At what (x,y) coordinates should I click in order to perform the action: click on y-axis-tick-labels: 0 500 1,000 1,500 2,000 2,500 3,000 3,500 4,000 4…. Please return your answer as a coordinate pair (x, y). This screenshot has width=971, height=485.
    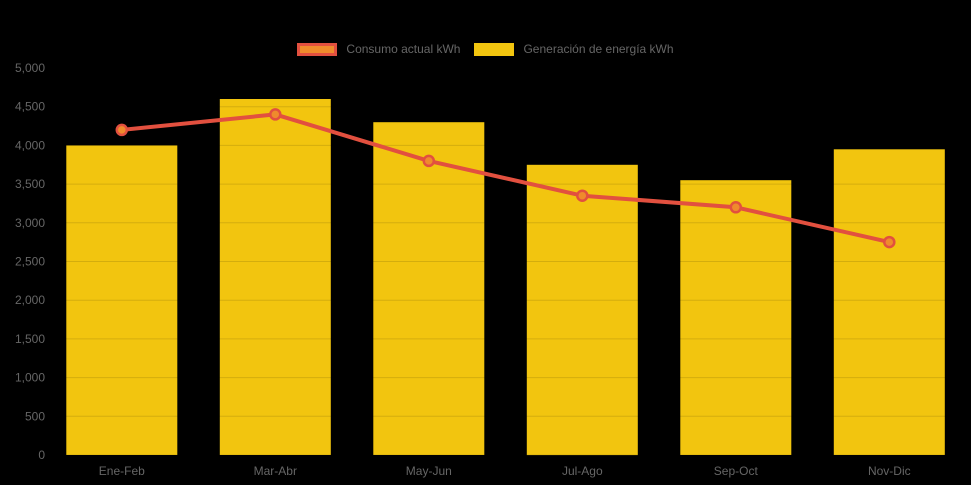
    Looking at the image, I should click on (30, 261).